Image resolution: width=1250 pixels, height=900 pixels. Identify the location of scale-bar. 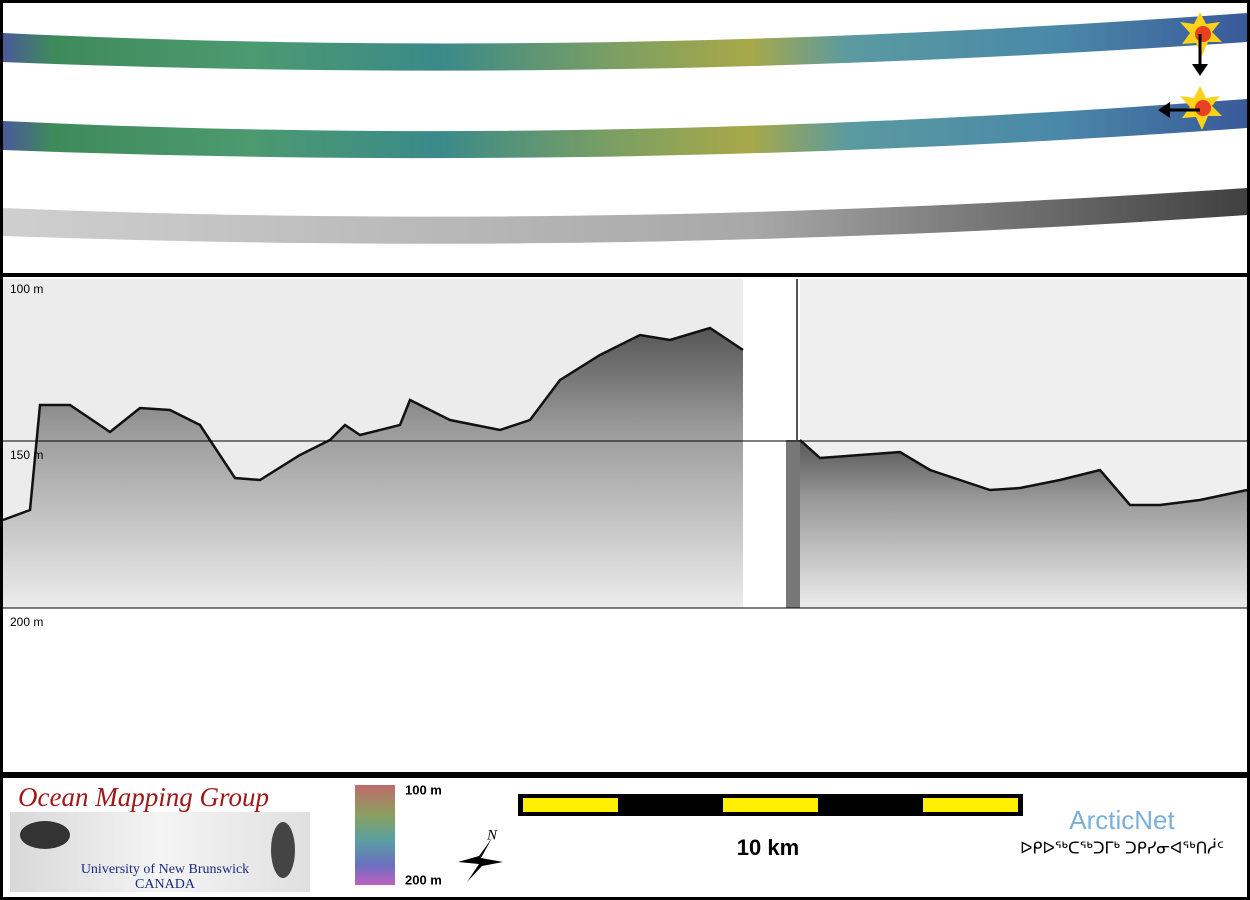
(770, 805).